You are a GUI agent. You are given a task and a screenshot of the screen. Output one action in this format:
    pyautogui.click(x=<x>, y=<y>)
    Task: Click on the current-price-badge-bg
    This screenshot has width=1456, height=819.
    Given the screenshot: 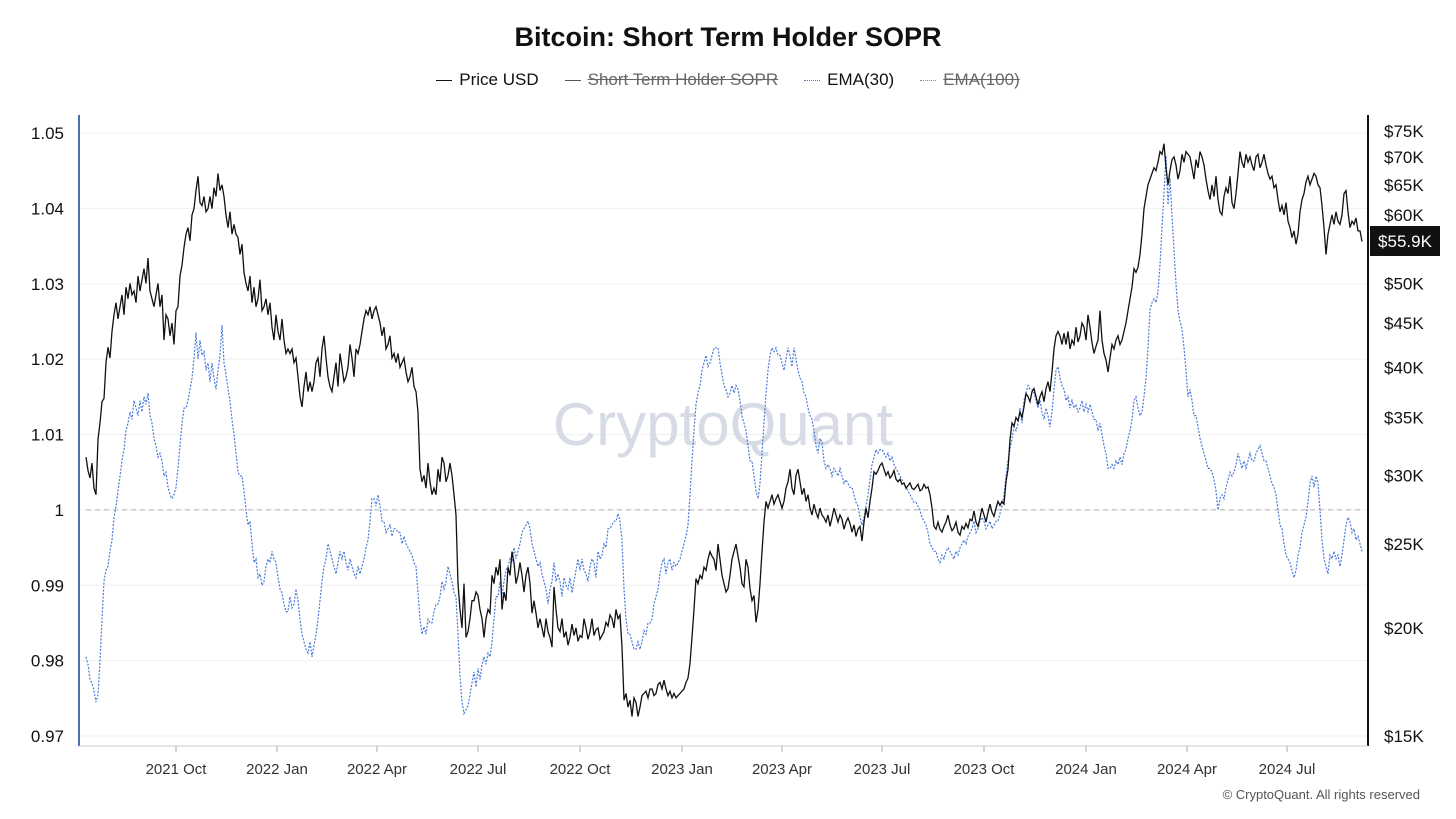 What is the action you would take?
    pyautogui.click(x=1405, y=241)
    